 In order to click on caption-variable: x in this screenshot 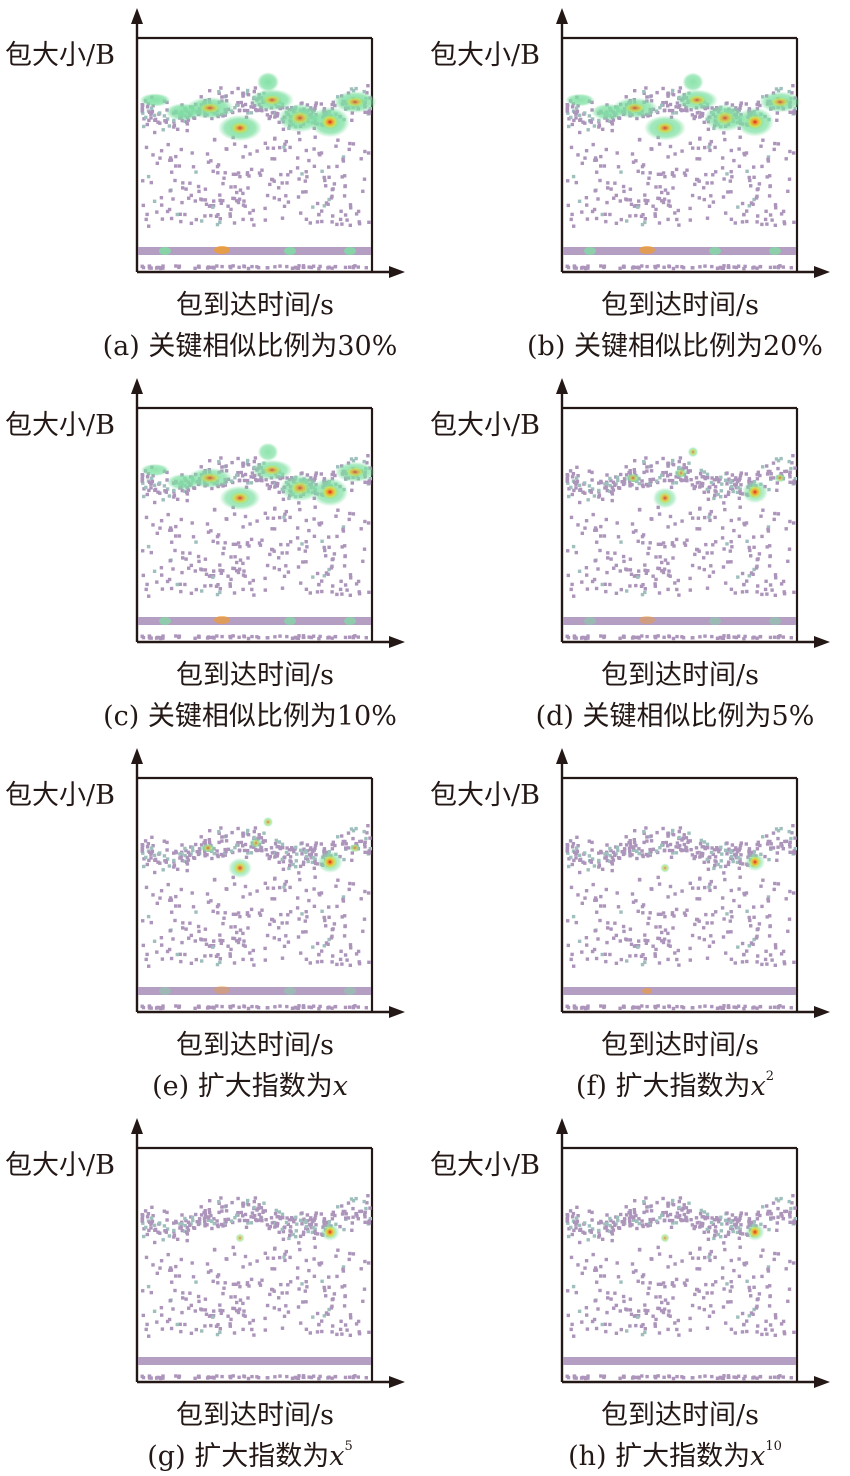, I will do `click(340, 1086)`.